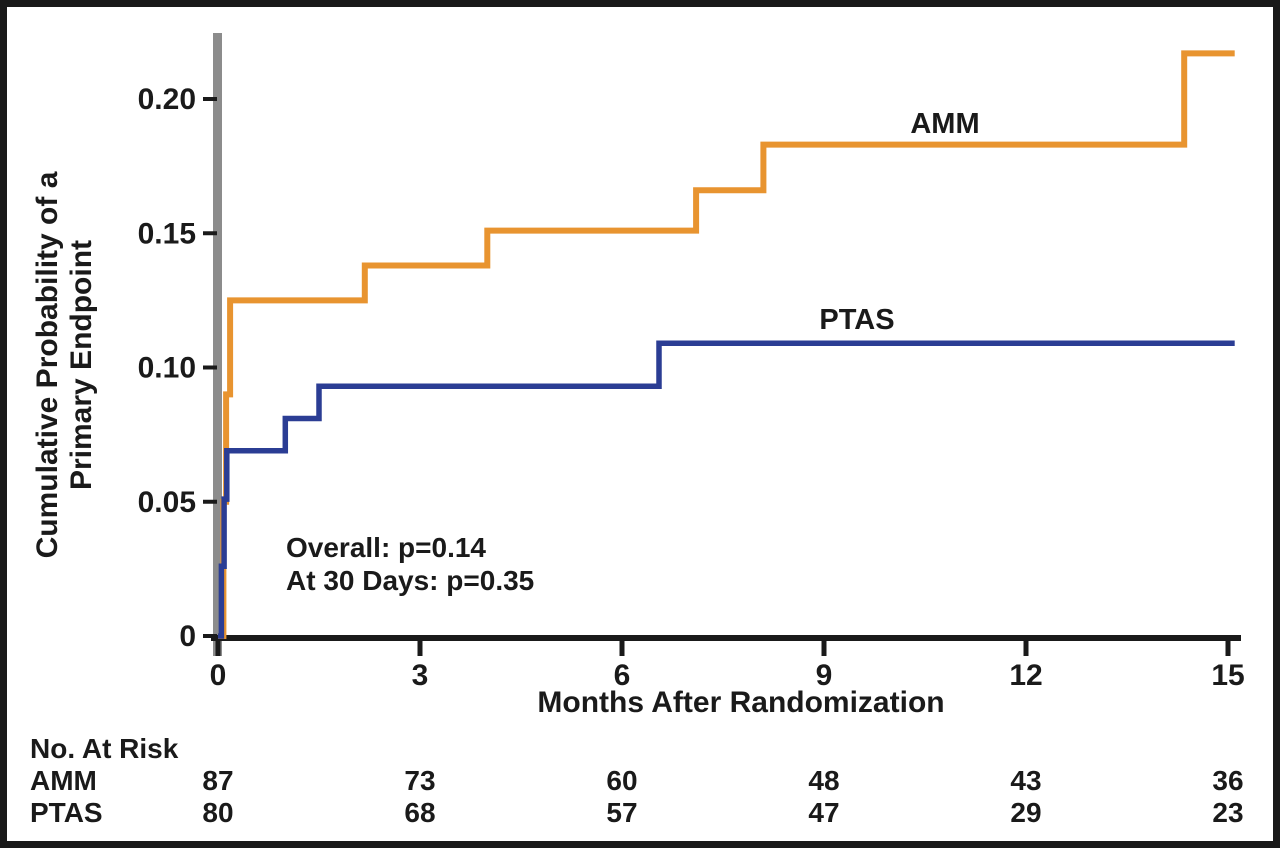  I want to click on x-tick-label: 12, so click(1025, 675).